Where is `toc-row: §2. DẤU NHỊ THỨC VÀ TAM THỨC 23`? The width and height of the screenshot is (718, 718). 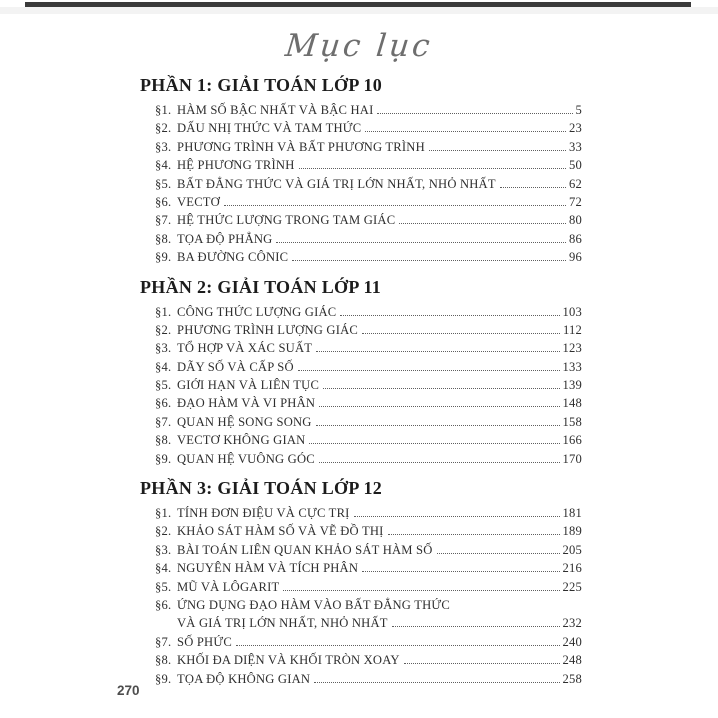 toc-row: §2. DẤU NHỊ THỨC VÀ TAM THỨC 23 is located at coordinates (361, 128).